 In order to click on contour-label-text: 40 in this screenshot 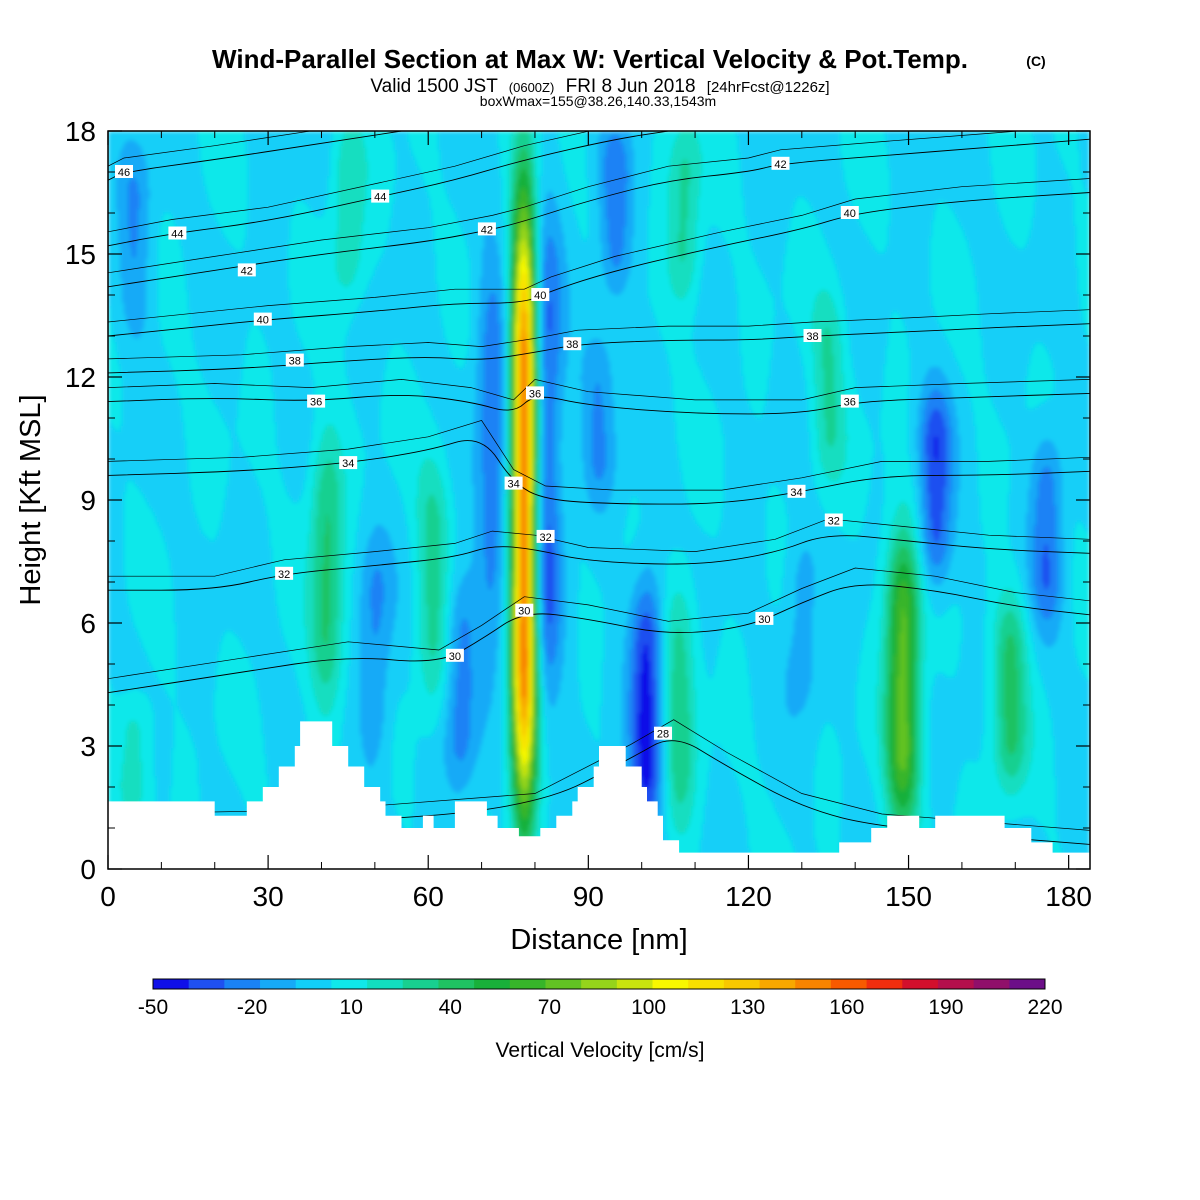, I will do `click(540, 296)`.